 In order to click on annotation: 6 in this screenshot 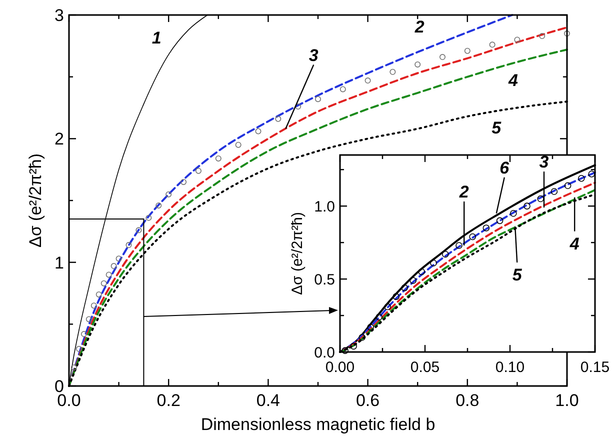, I will do `click(505, 168)`.